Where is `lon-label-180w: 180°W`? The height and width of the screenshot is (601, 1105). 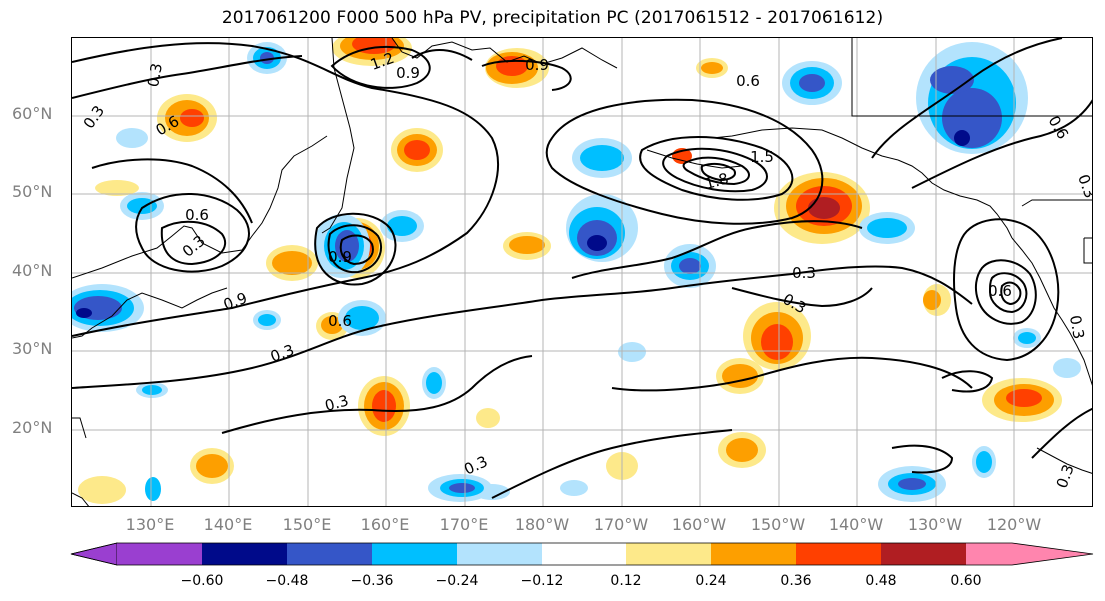 lon-label-180w: 180°W is located at coordinates (542, 524).